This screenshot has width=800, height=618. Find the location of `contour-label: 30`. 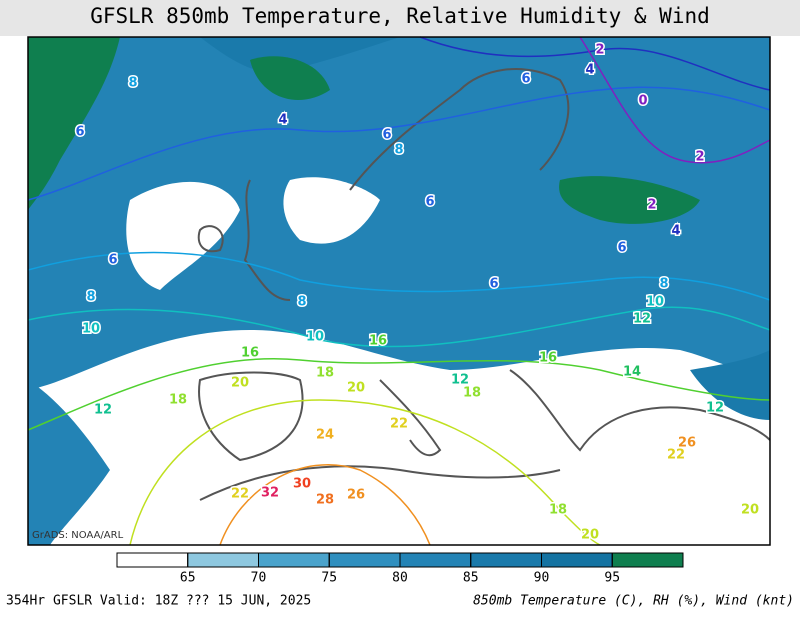

contour-label: 30 is located at coordinates (302, 484).